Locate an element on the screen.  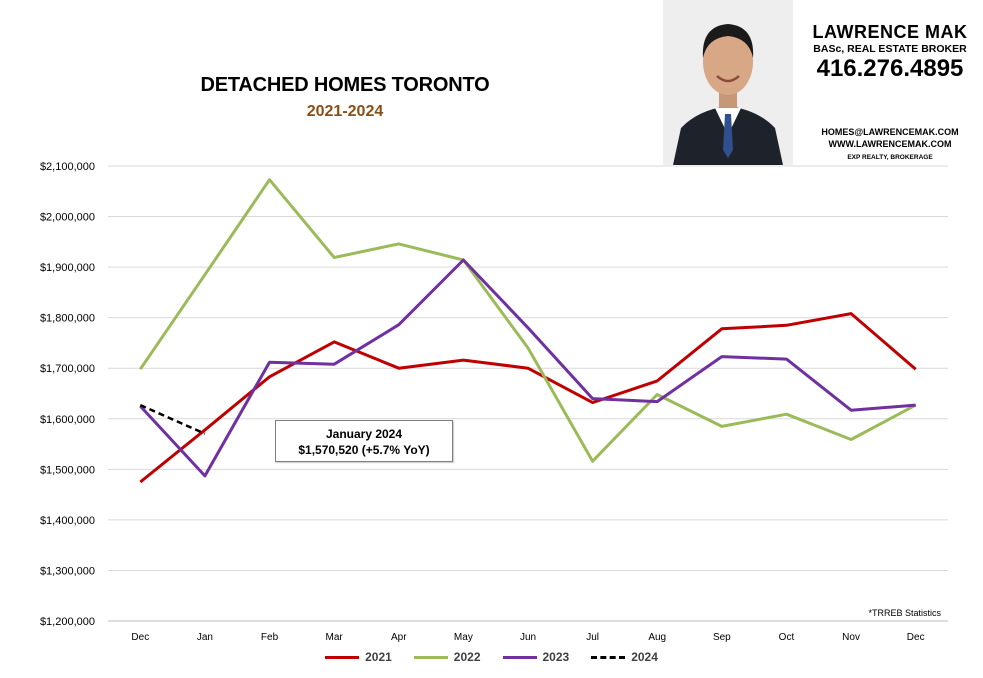
x-tick-label: Nov is located at coordinates (851, 637).